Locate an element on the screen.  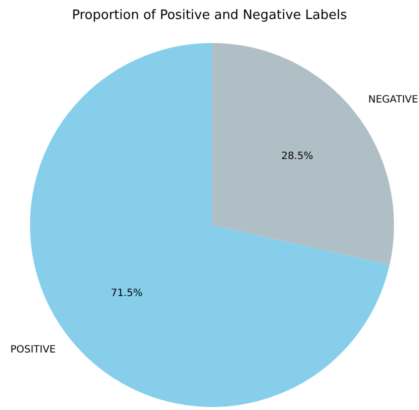
data-label: 71.5% is located at coordinates (126, 293).